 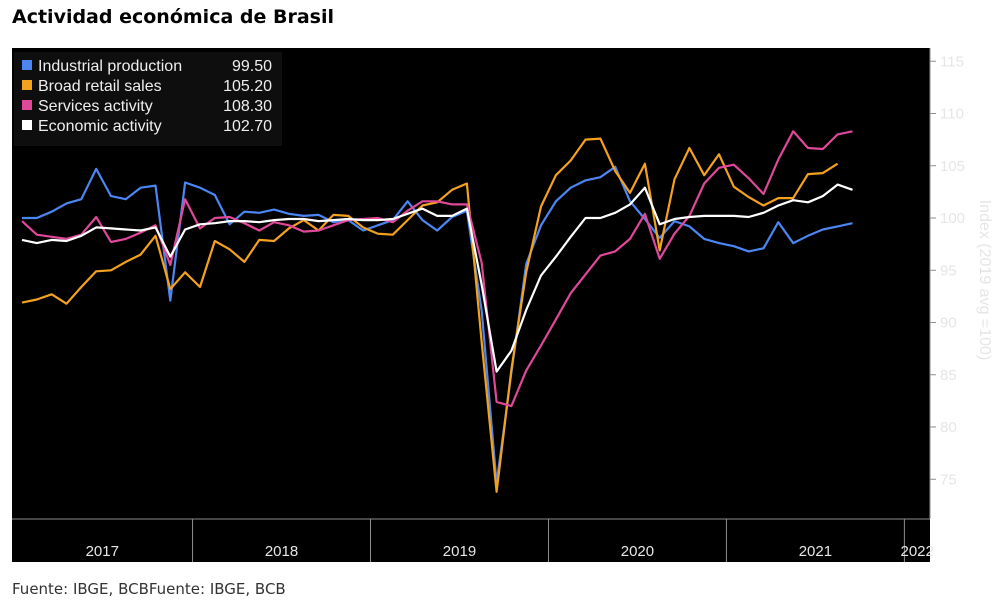 I want to click on y-axis-label: Index (2019 avg =100), so click(x=984, y=280).